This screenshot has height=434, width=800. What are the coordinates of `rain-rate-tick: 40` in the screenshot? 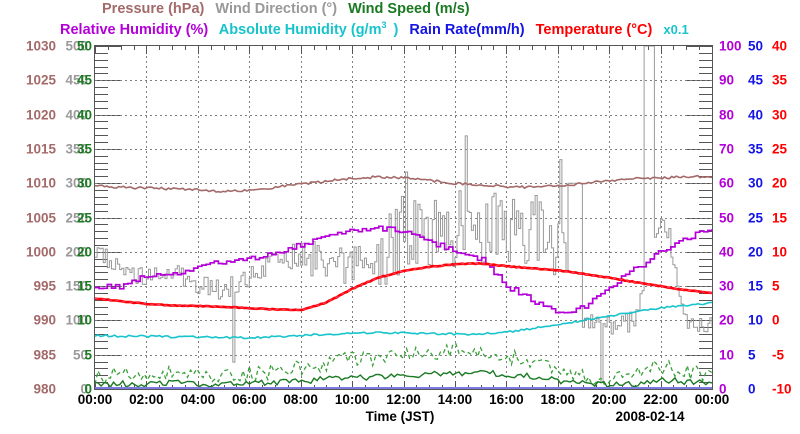 It's located at (756, 114).